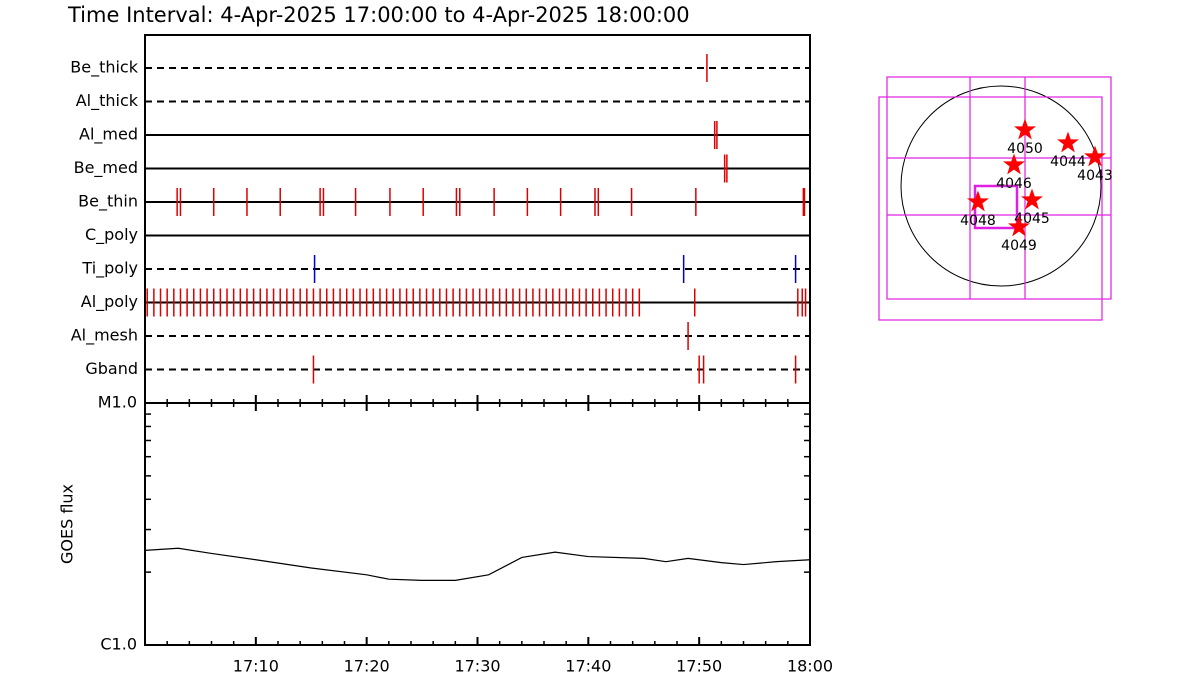 Image resolution: width=1200 pixels, height=700 pixels. I want to click on solar-disk, so click(1001, 186).